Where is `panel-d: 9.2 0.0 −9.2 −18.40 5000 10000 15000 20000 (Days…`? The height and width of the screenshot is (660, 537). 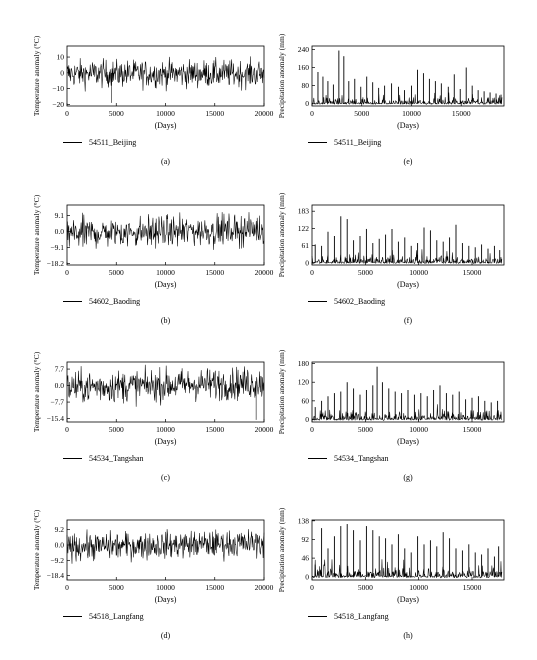 panel-d: 9.2 0.0 −9.2 −18.40 5000 10000 15000 20000 (Days… is located at coordinates (153, 574).